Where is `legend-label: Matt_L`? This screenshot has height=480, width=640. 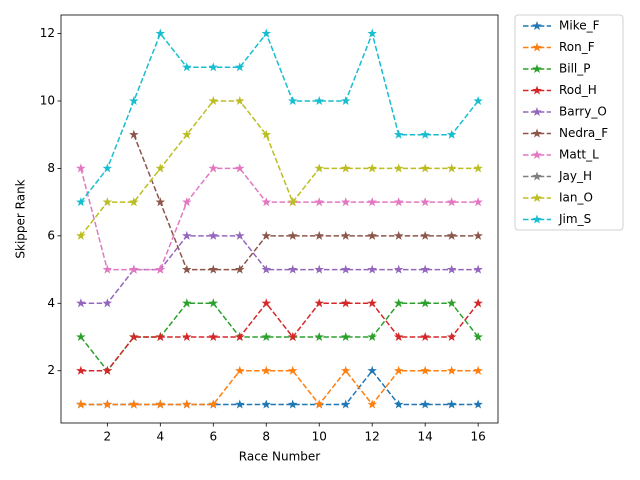 legend-label: Matt_L is located at coordinates (579, 155).